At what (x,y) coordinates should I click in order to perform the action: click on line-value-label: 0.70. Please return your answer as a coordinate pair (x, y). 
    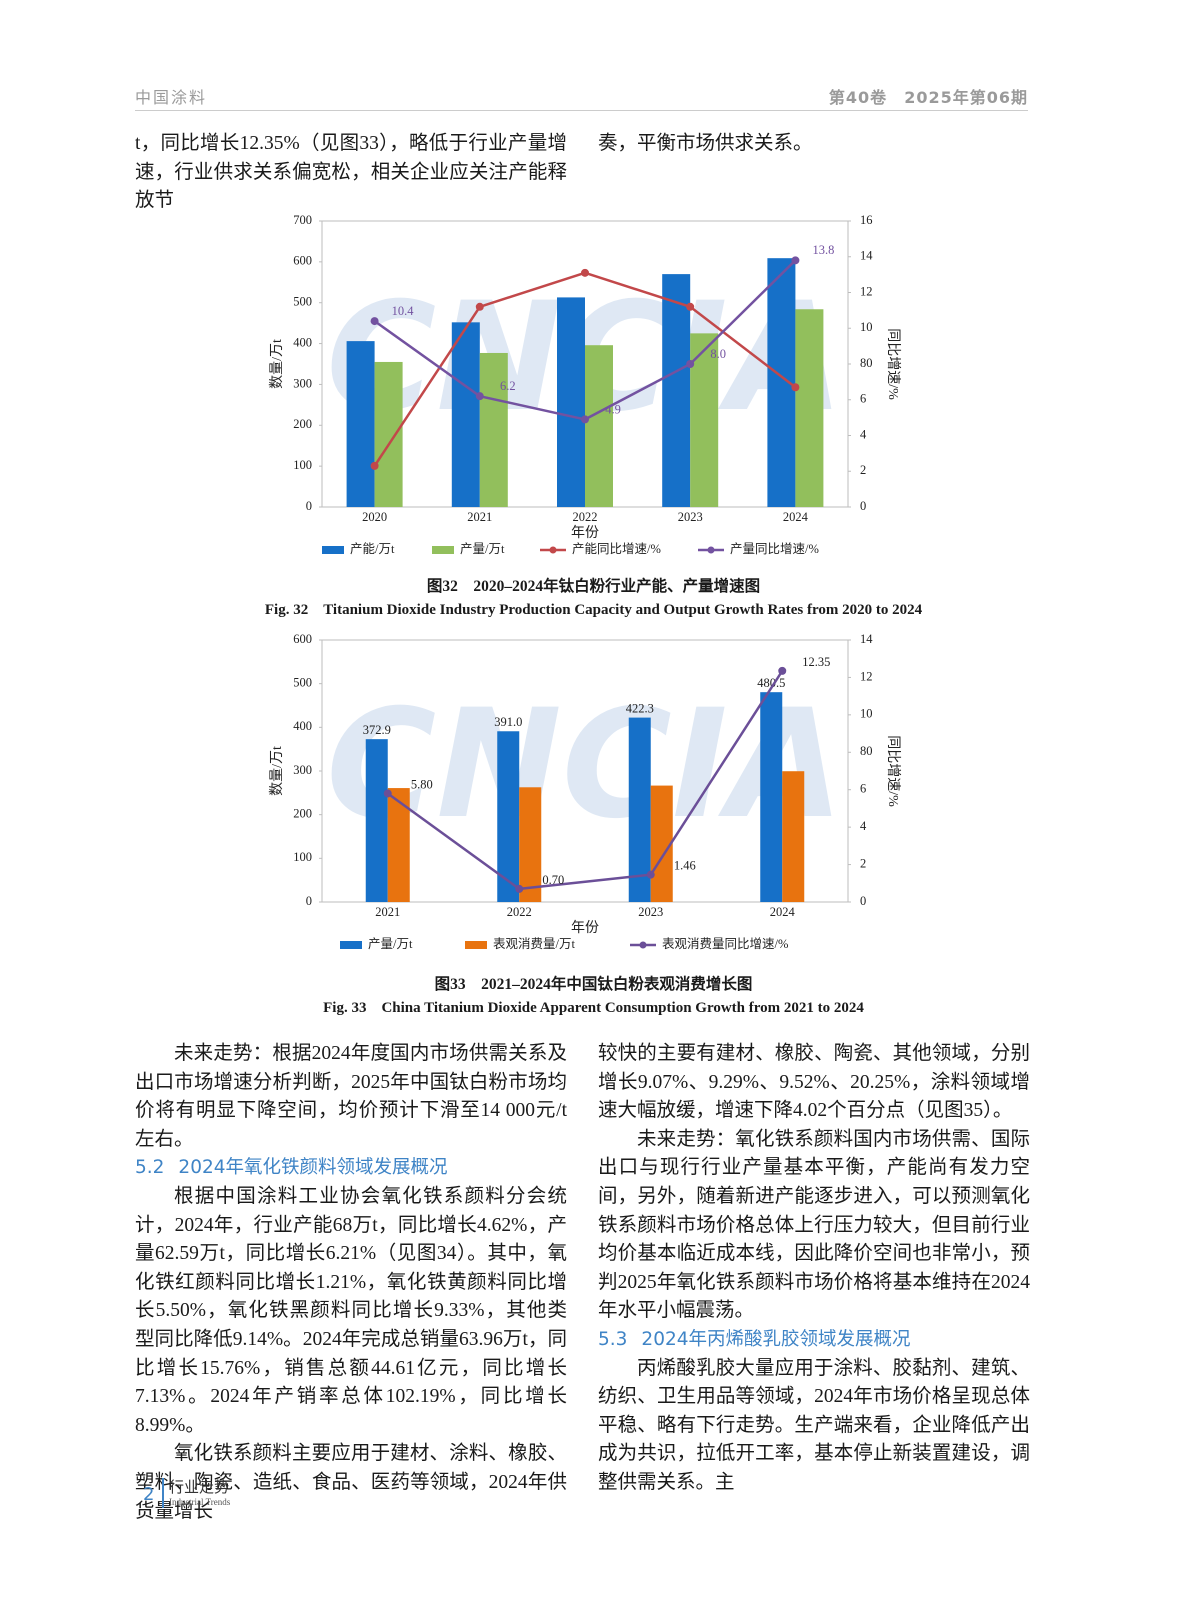
    Looking at the image, I should click on (553, 880).